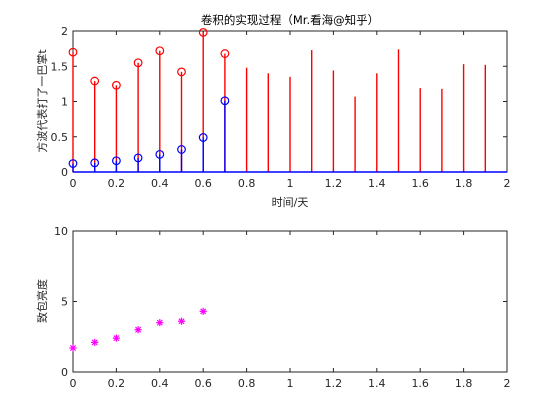 The image size is (560, 420). What do you see at coordinates (464, 383) in the screenshot?
I see `bottom-x-tick-label: 1.8` at bounding box center [464, 383].